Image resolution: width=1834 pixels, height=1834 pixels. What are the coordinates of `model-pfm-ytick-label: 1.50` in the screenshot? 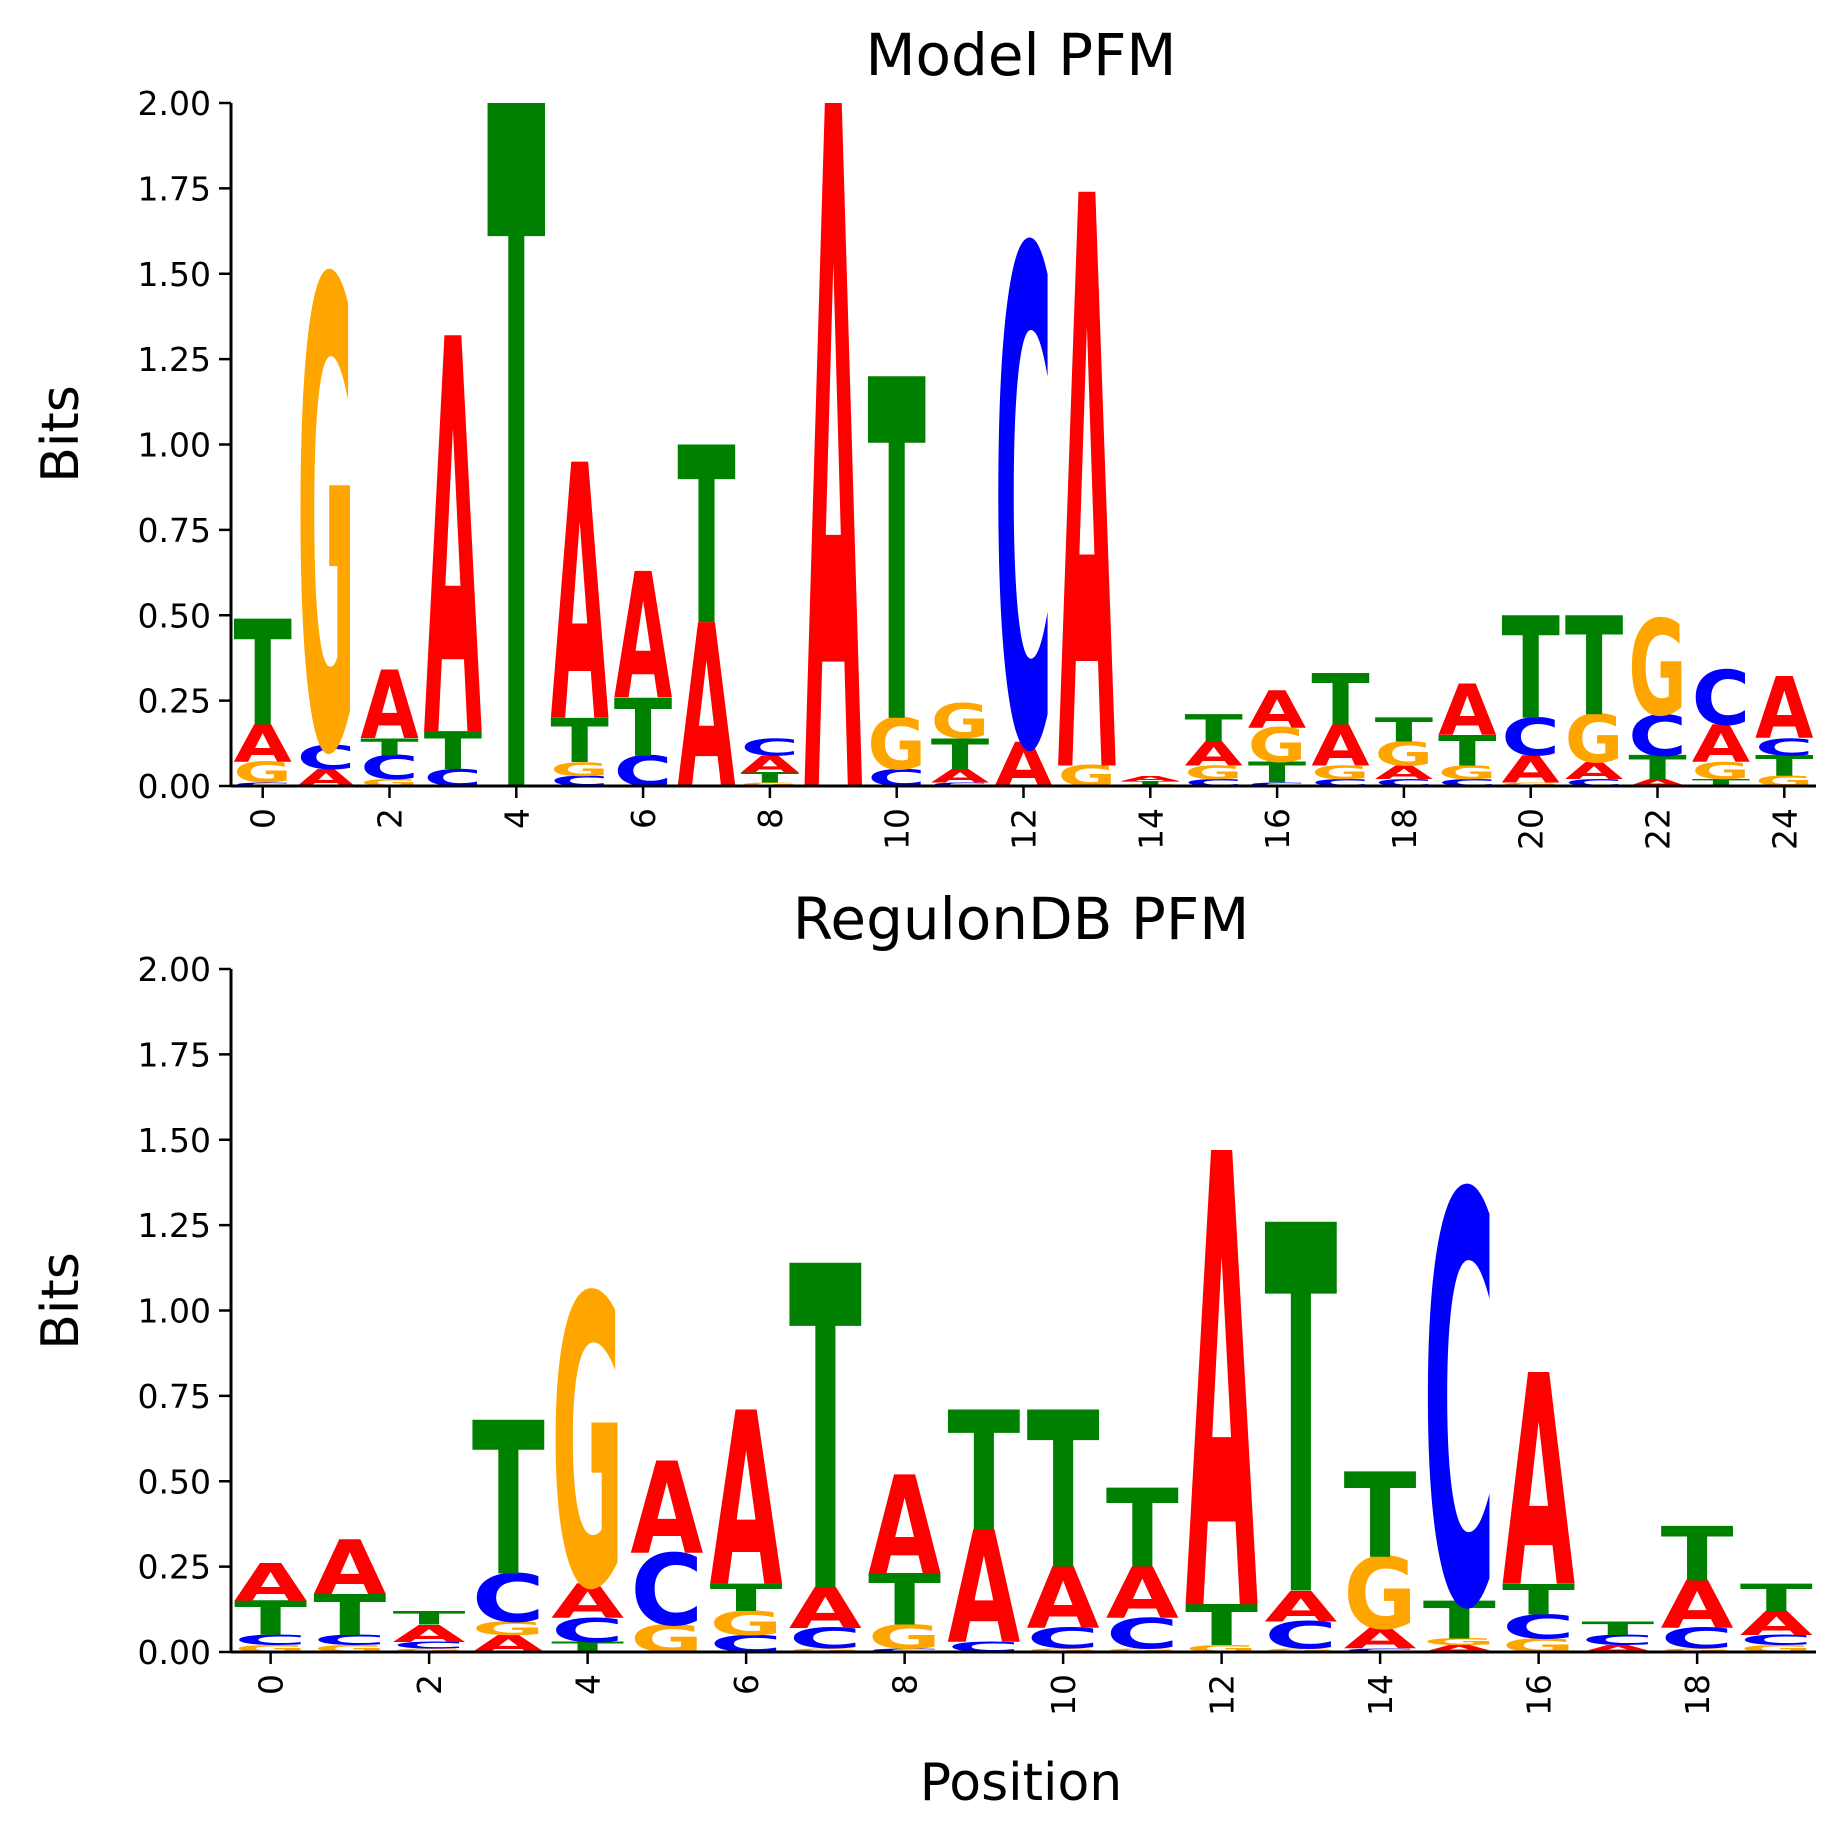 It's located at (174, 274).